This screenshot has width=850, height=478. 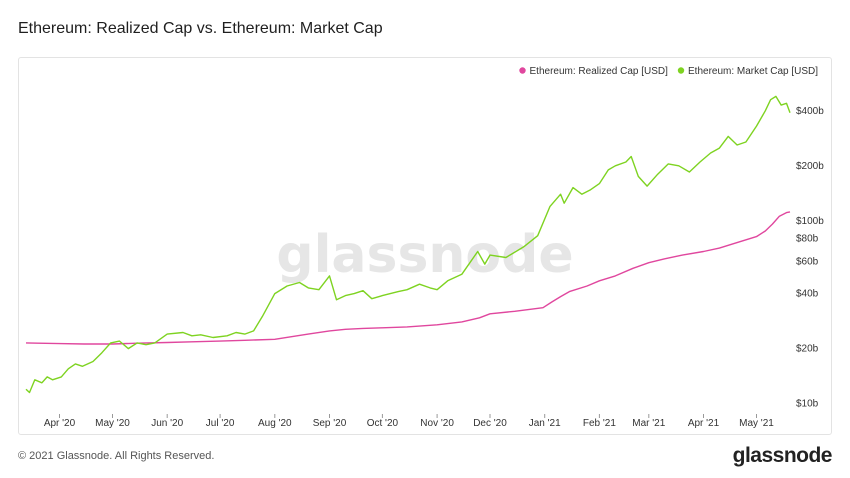 What do you see at coordinates (810, 166) in the screenshot?
I see `y-tick-label: $200b` at bounding box center [810, 166].